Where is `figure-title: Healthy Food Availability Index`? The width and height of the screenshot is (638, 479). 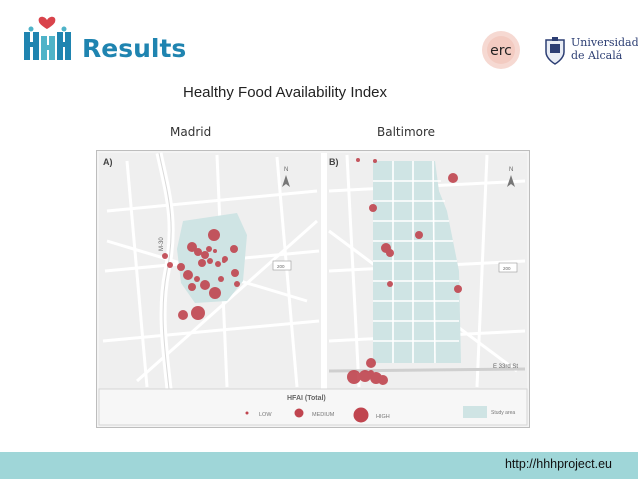
figure-title: Healthy Food Availability Index is located at coordinates (285, 92).